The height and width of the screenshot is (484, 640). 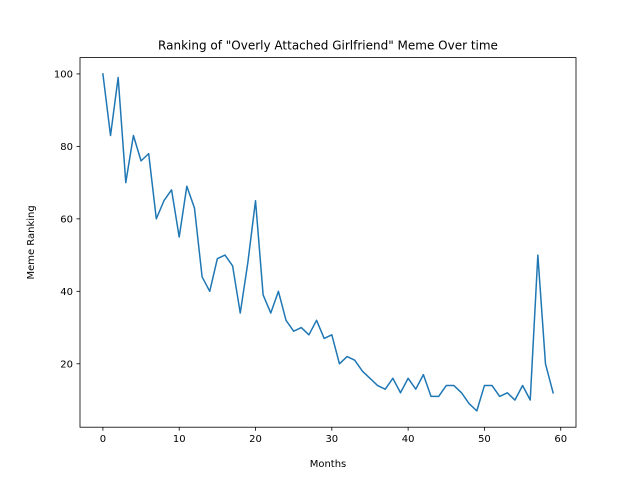 What do you see at coordinates (66, 219) in the screenshot?
I see `y-tick-label: 60` at bounding box center [66, 219].